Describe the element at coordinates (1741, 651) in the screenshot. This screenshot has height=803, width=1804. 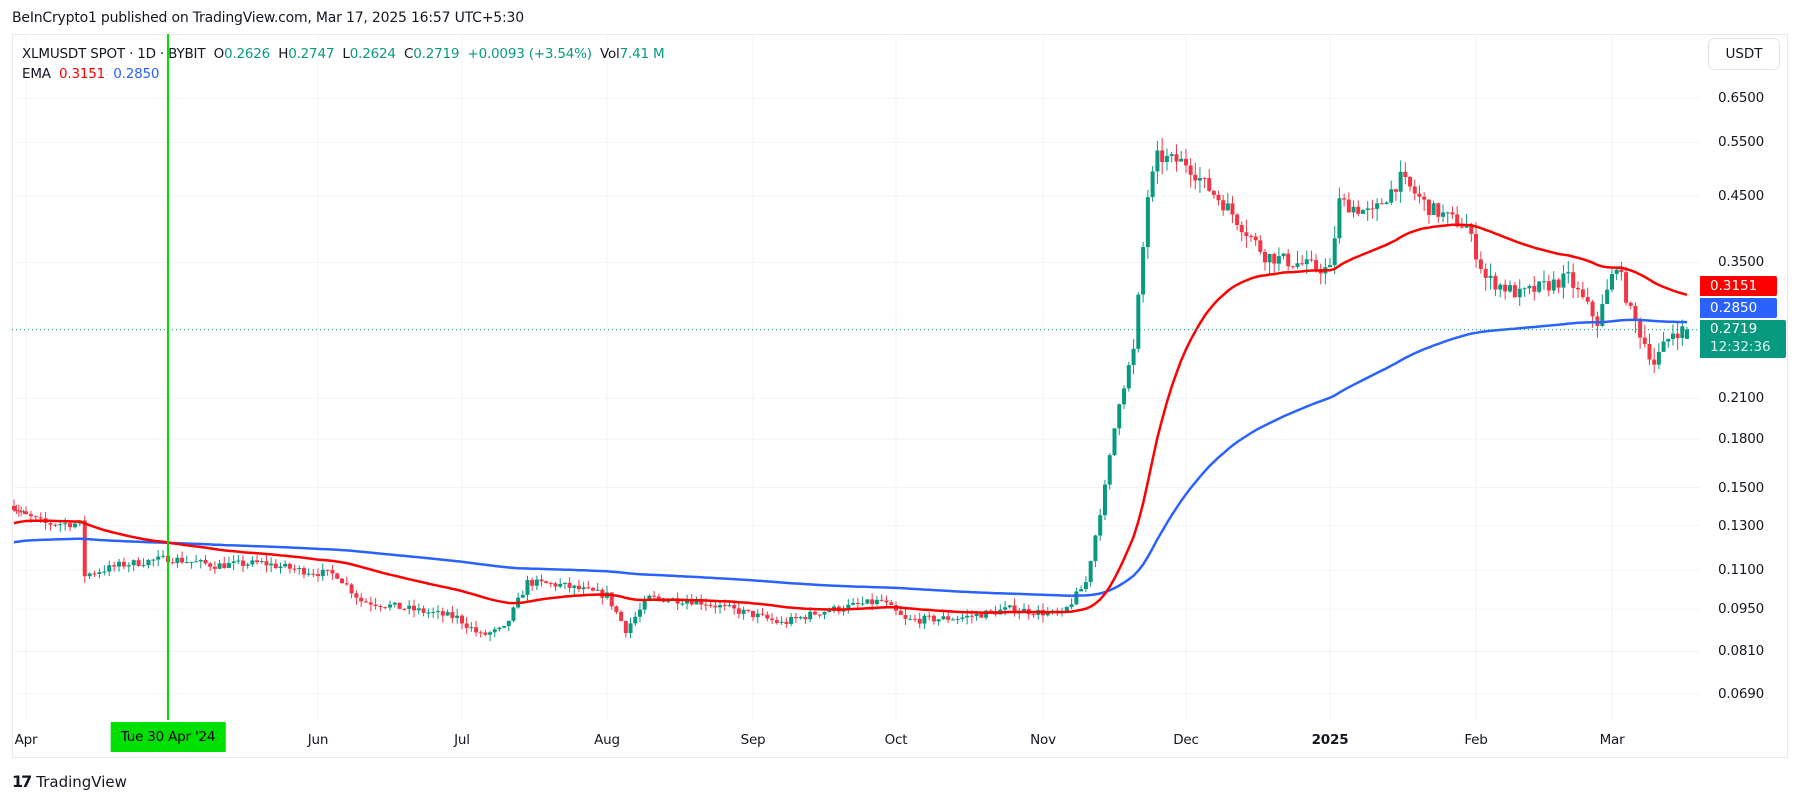
I see `price-tick: 0.0810` at that location.